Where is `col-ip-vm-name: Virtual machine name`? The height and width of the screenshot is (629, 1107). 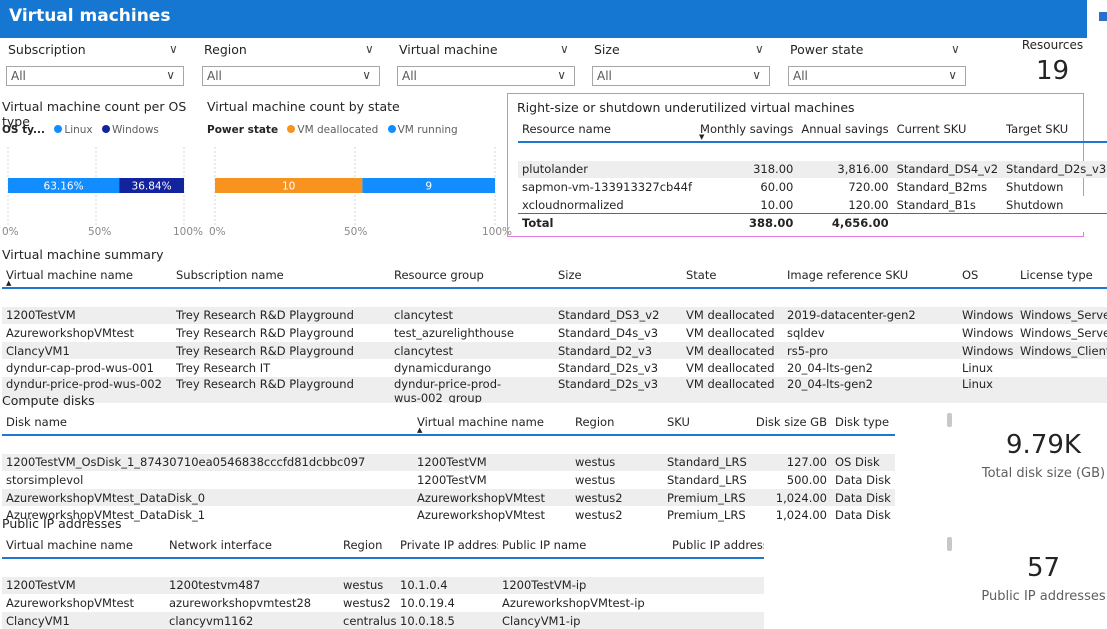 col-ip-vm-name: Virtual machine name is located at coordinates (83, 546).